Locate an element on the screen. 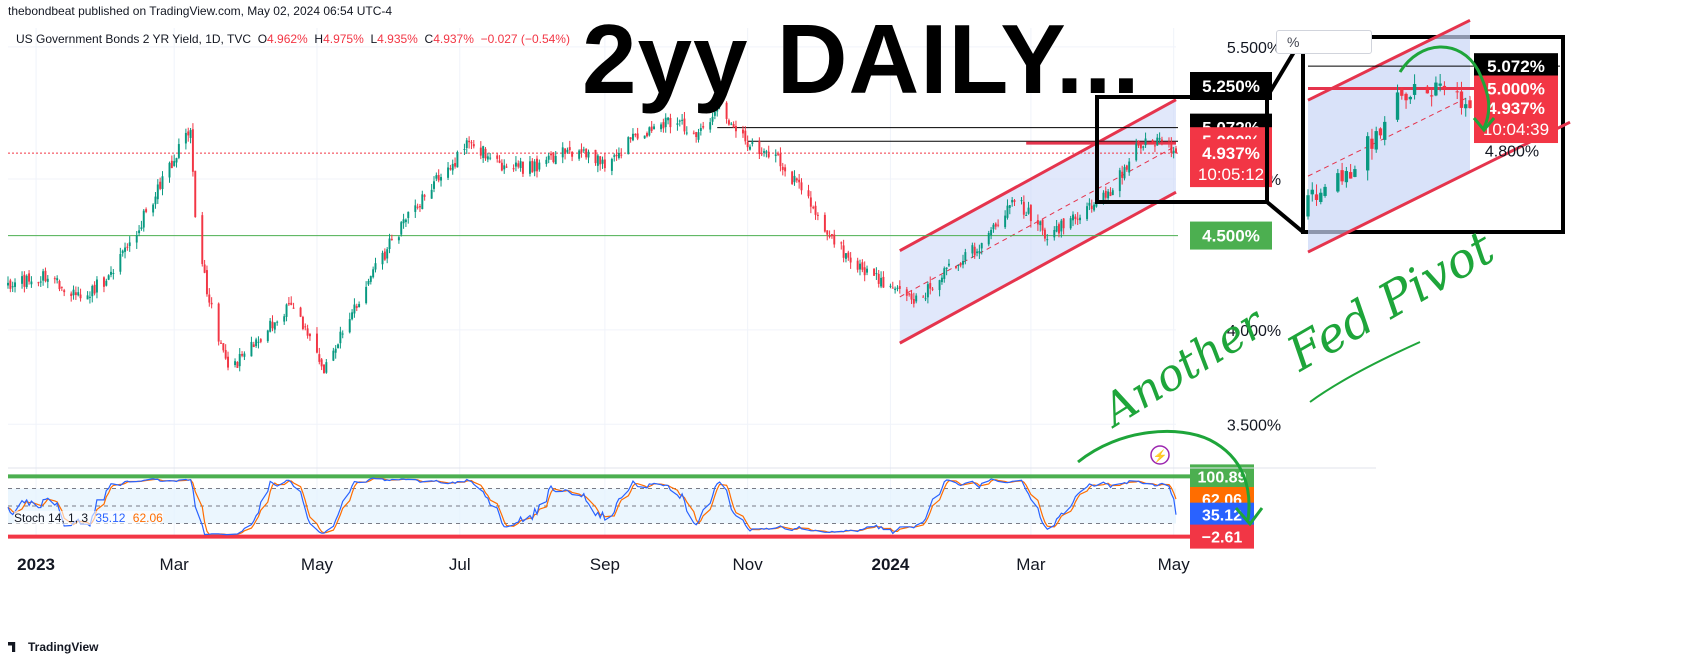 Image resolution: width=1688 pixels, height=662 pixels. stoch-legend: Stoch 14, 1, 3 35.12 62.06 is located at coordinates (88, 518).